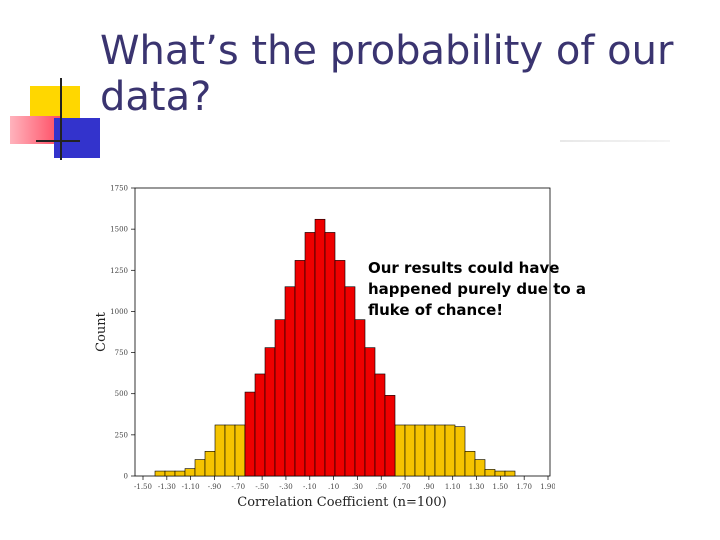 This screenshot has width=720, height=540. What do you see at coordinates (119, 312) in the screenshot?
I see `y-tick-label: 1000` at bounding box center [119, 312].